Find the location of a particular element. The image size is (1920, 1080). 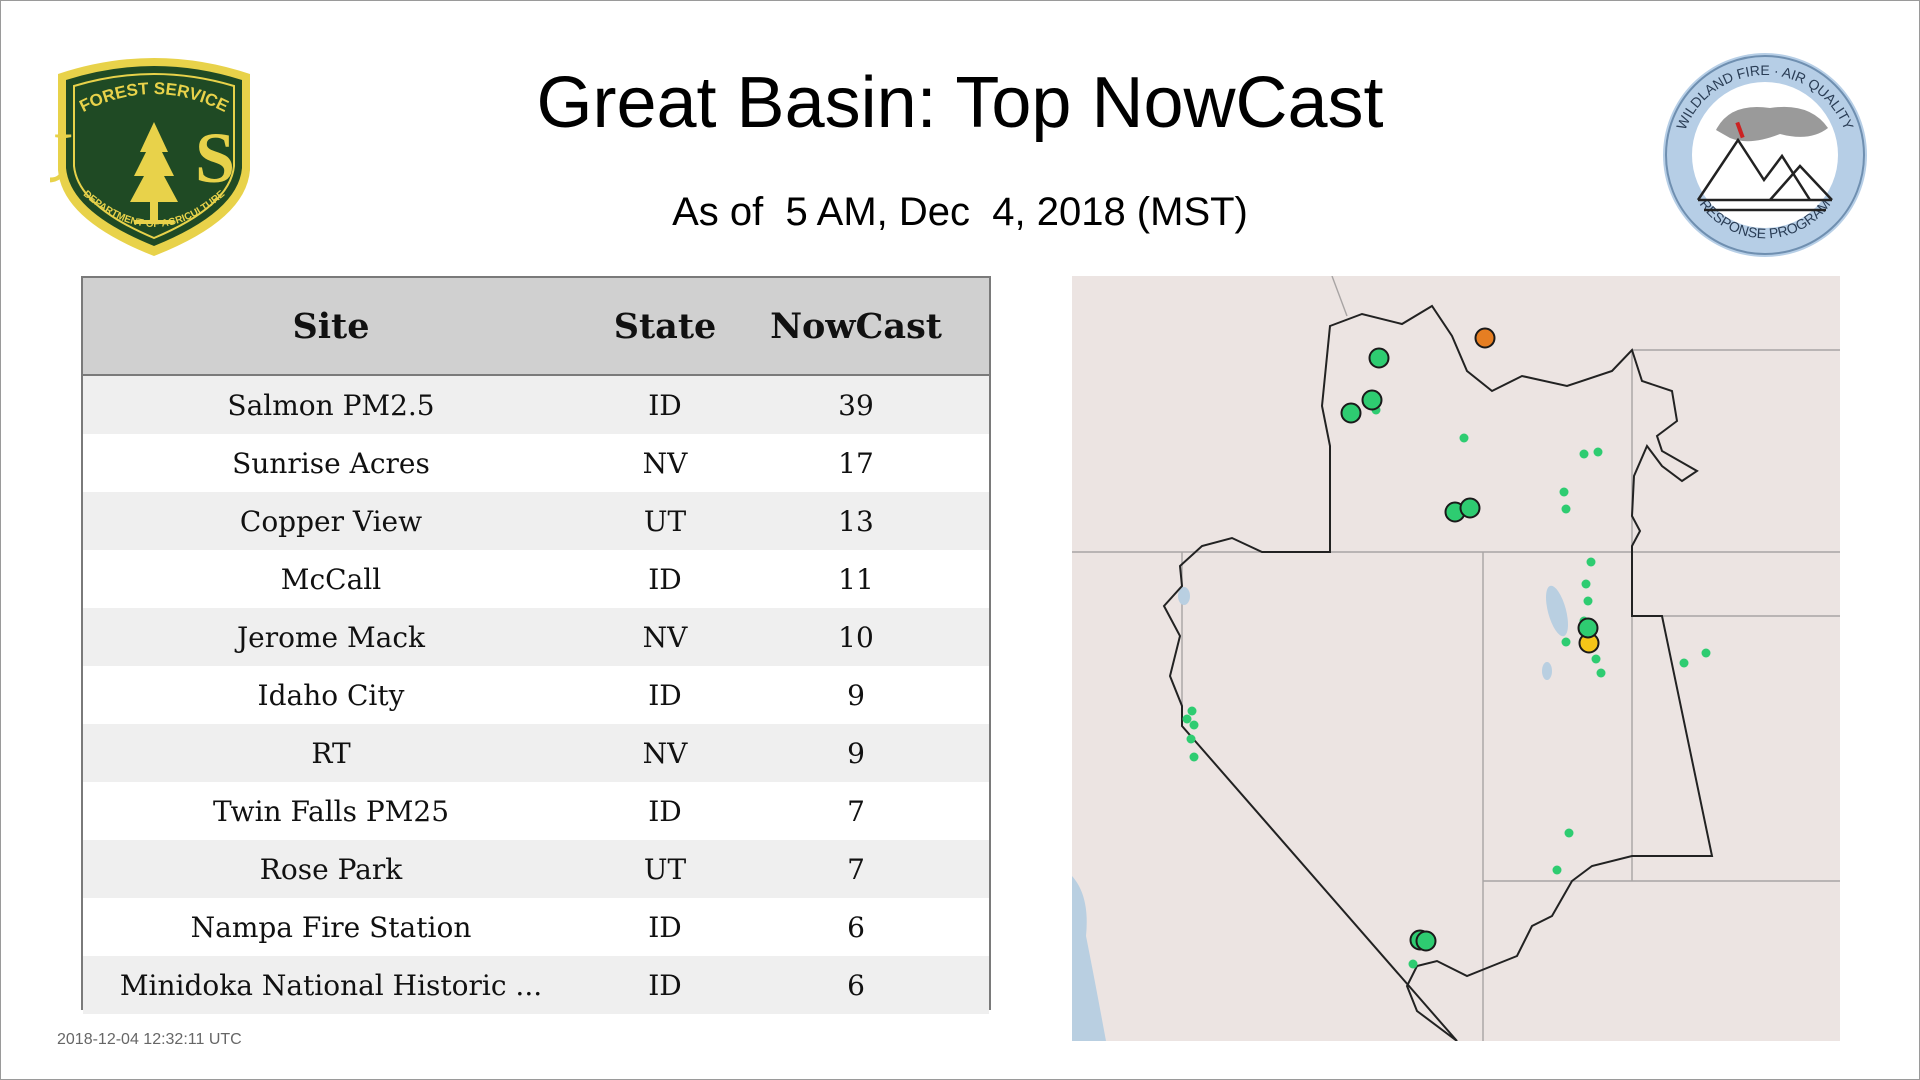

cell-site: Jerome Mack is located at coordinates (331, 637).